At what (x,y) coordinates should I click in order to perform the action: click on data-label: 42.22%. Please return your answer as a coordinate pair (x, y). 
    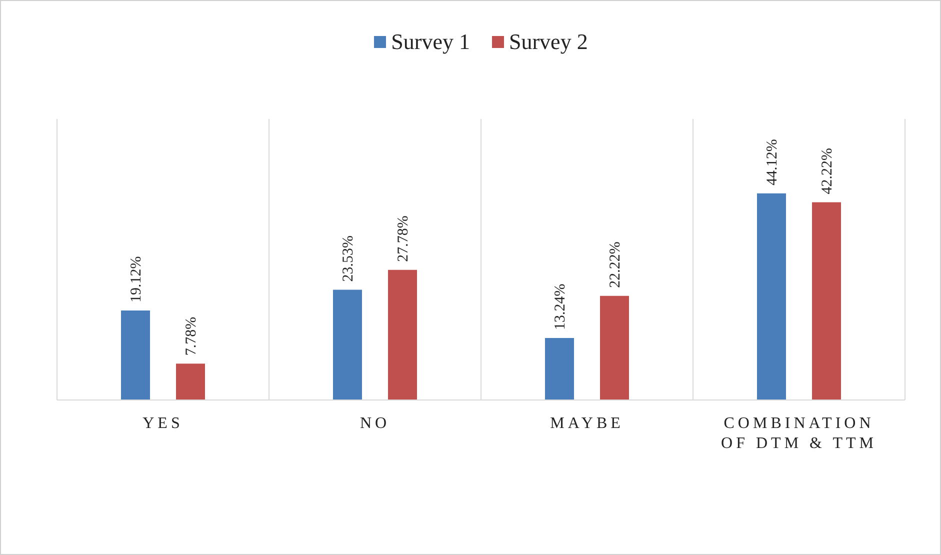
    Looking at the image, I should click on (828, 171).